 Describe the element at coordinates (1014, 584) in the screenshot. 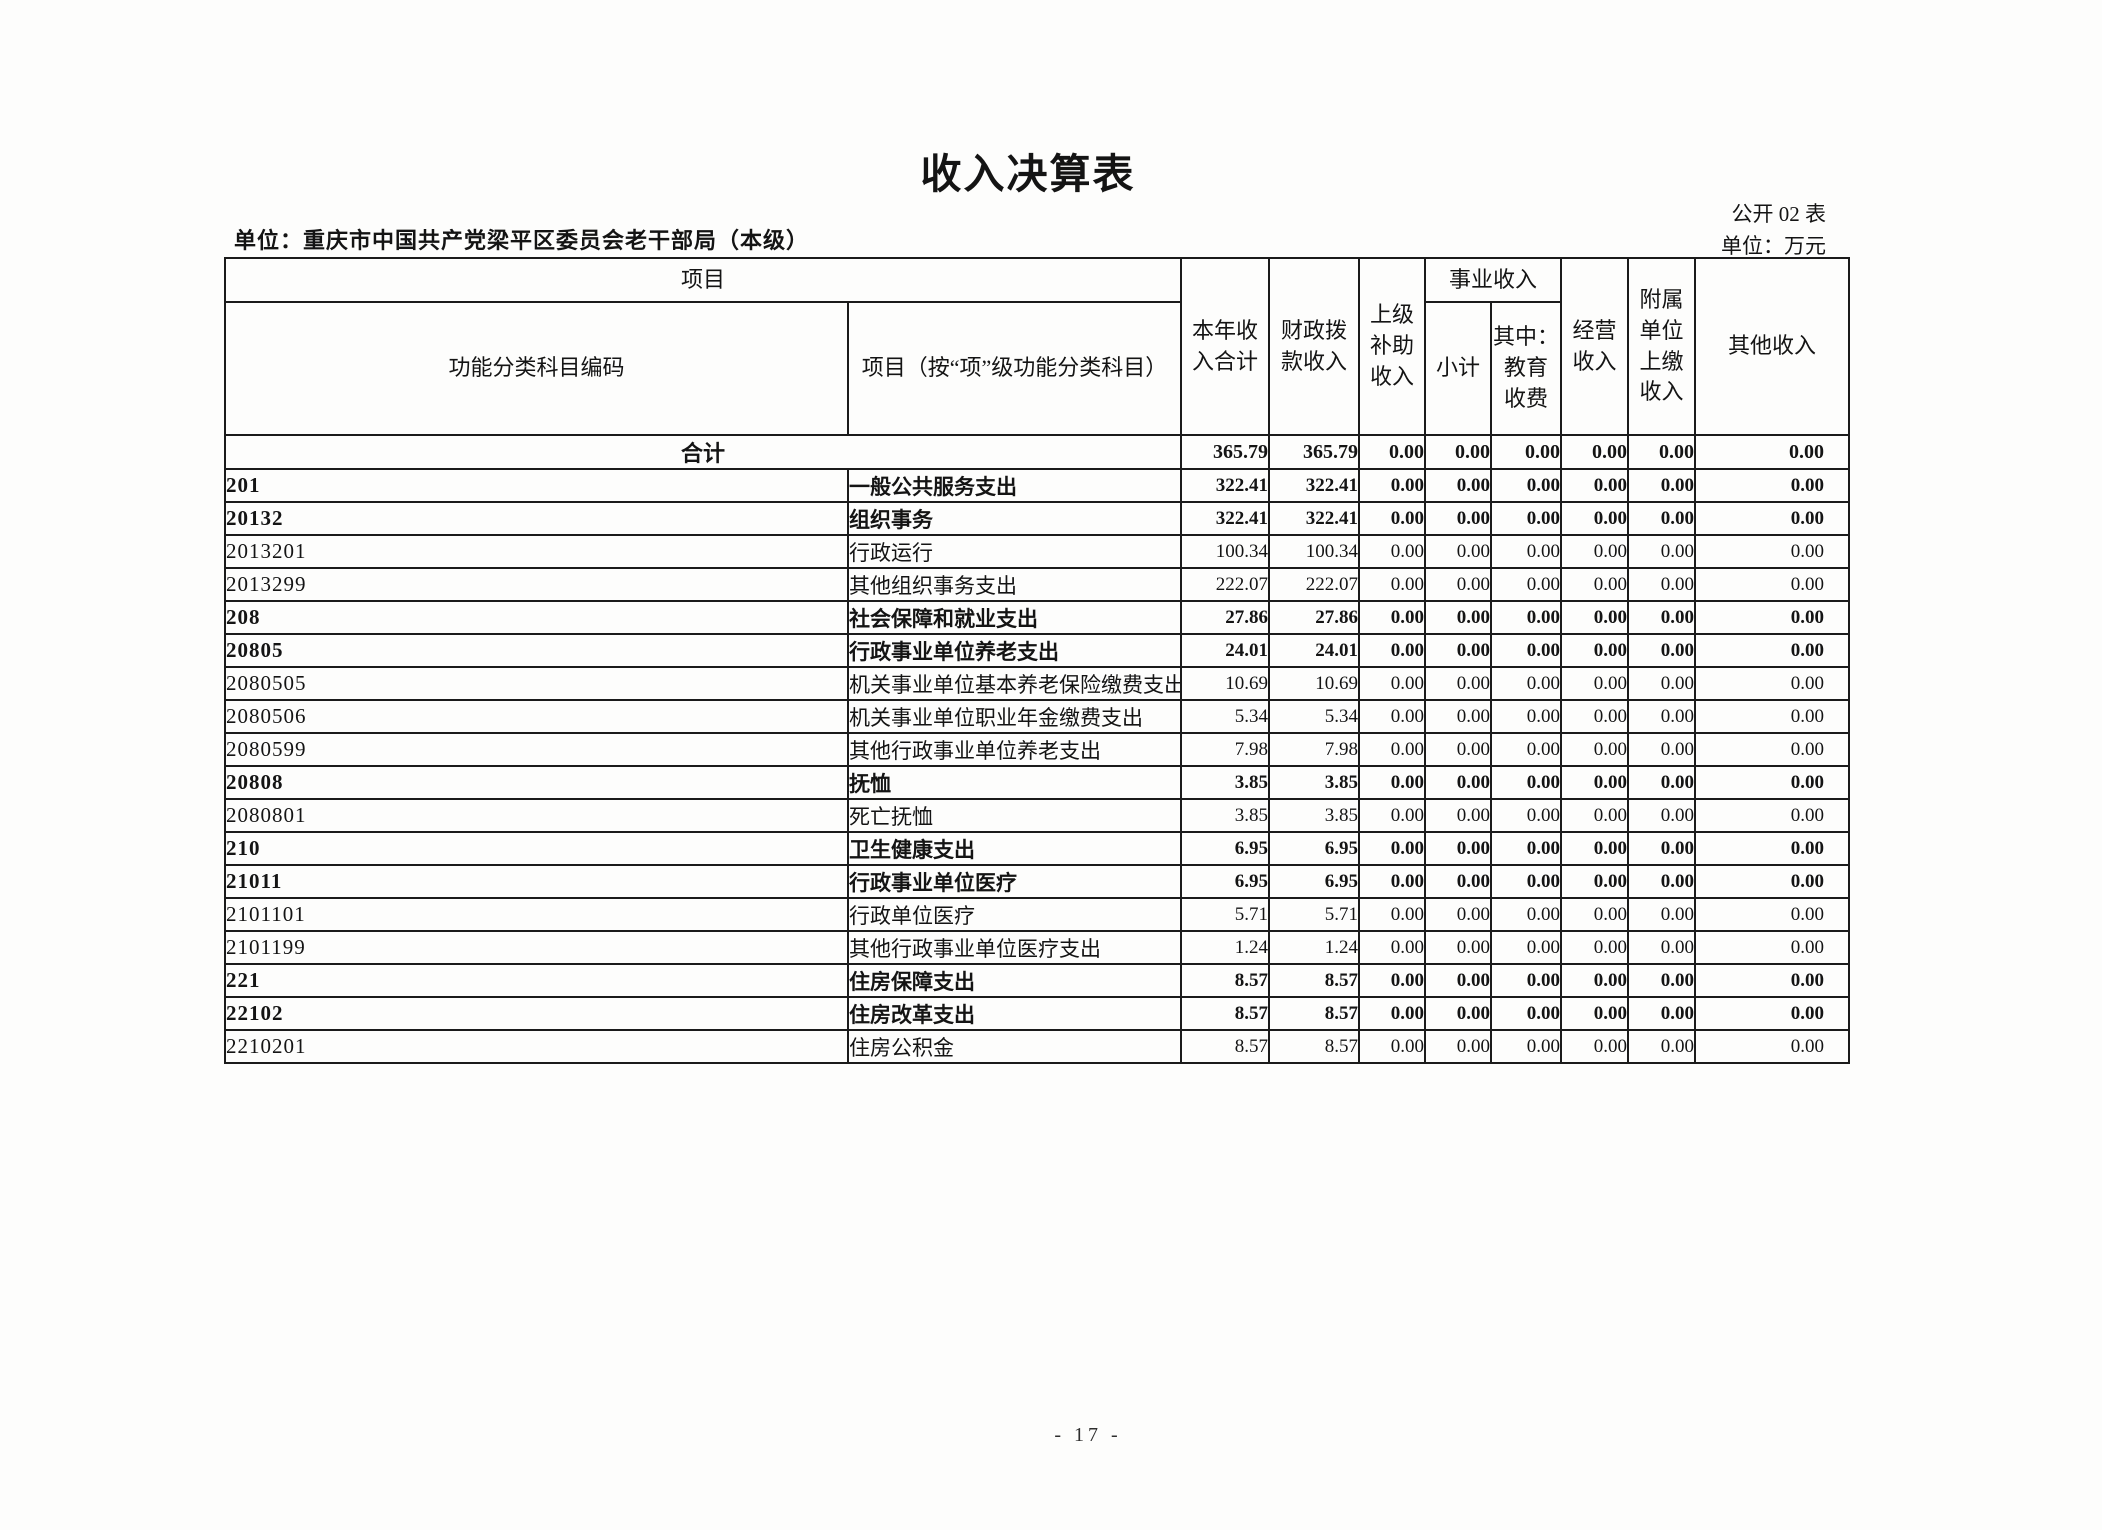

I see `item-name-cell: 其他组织事务支出` at that location.